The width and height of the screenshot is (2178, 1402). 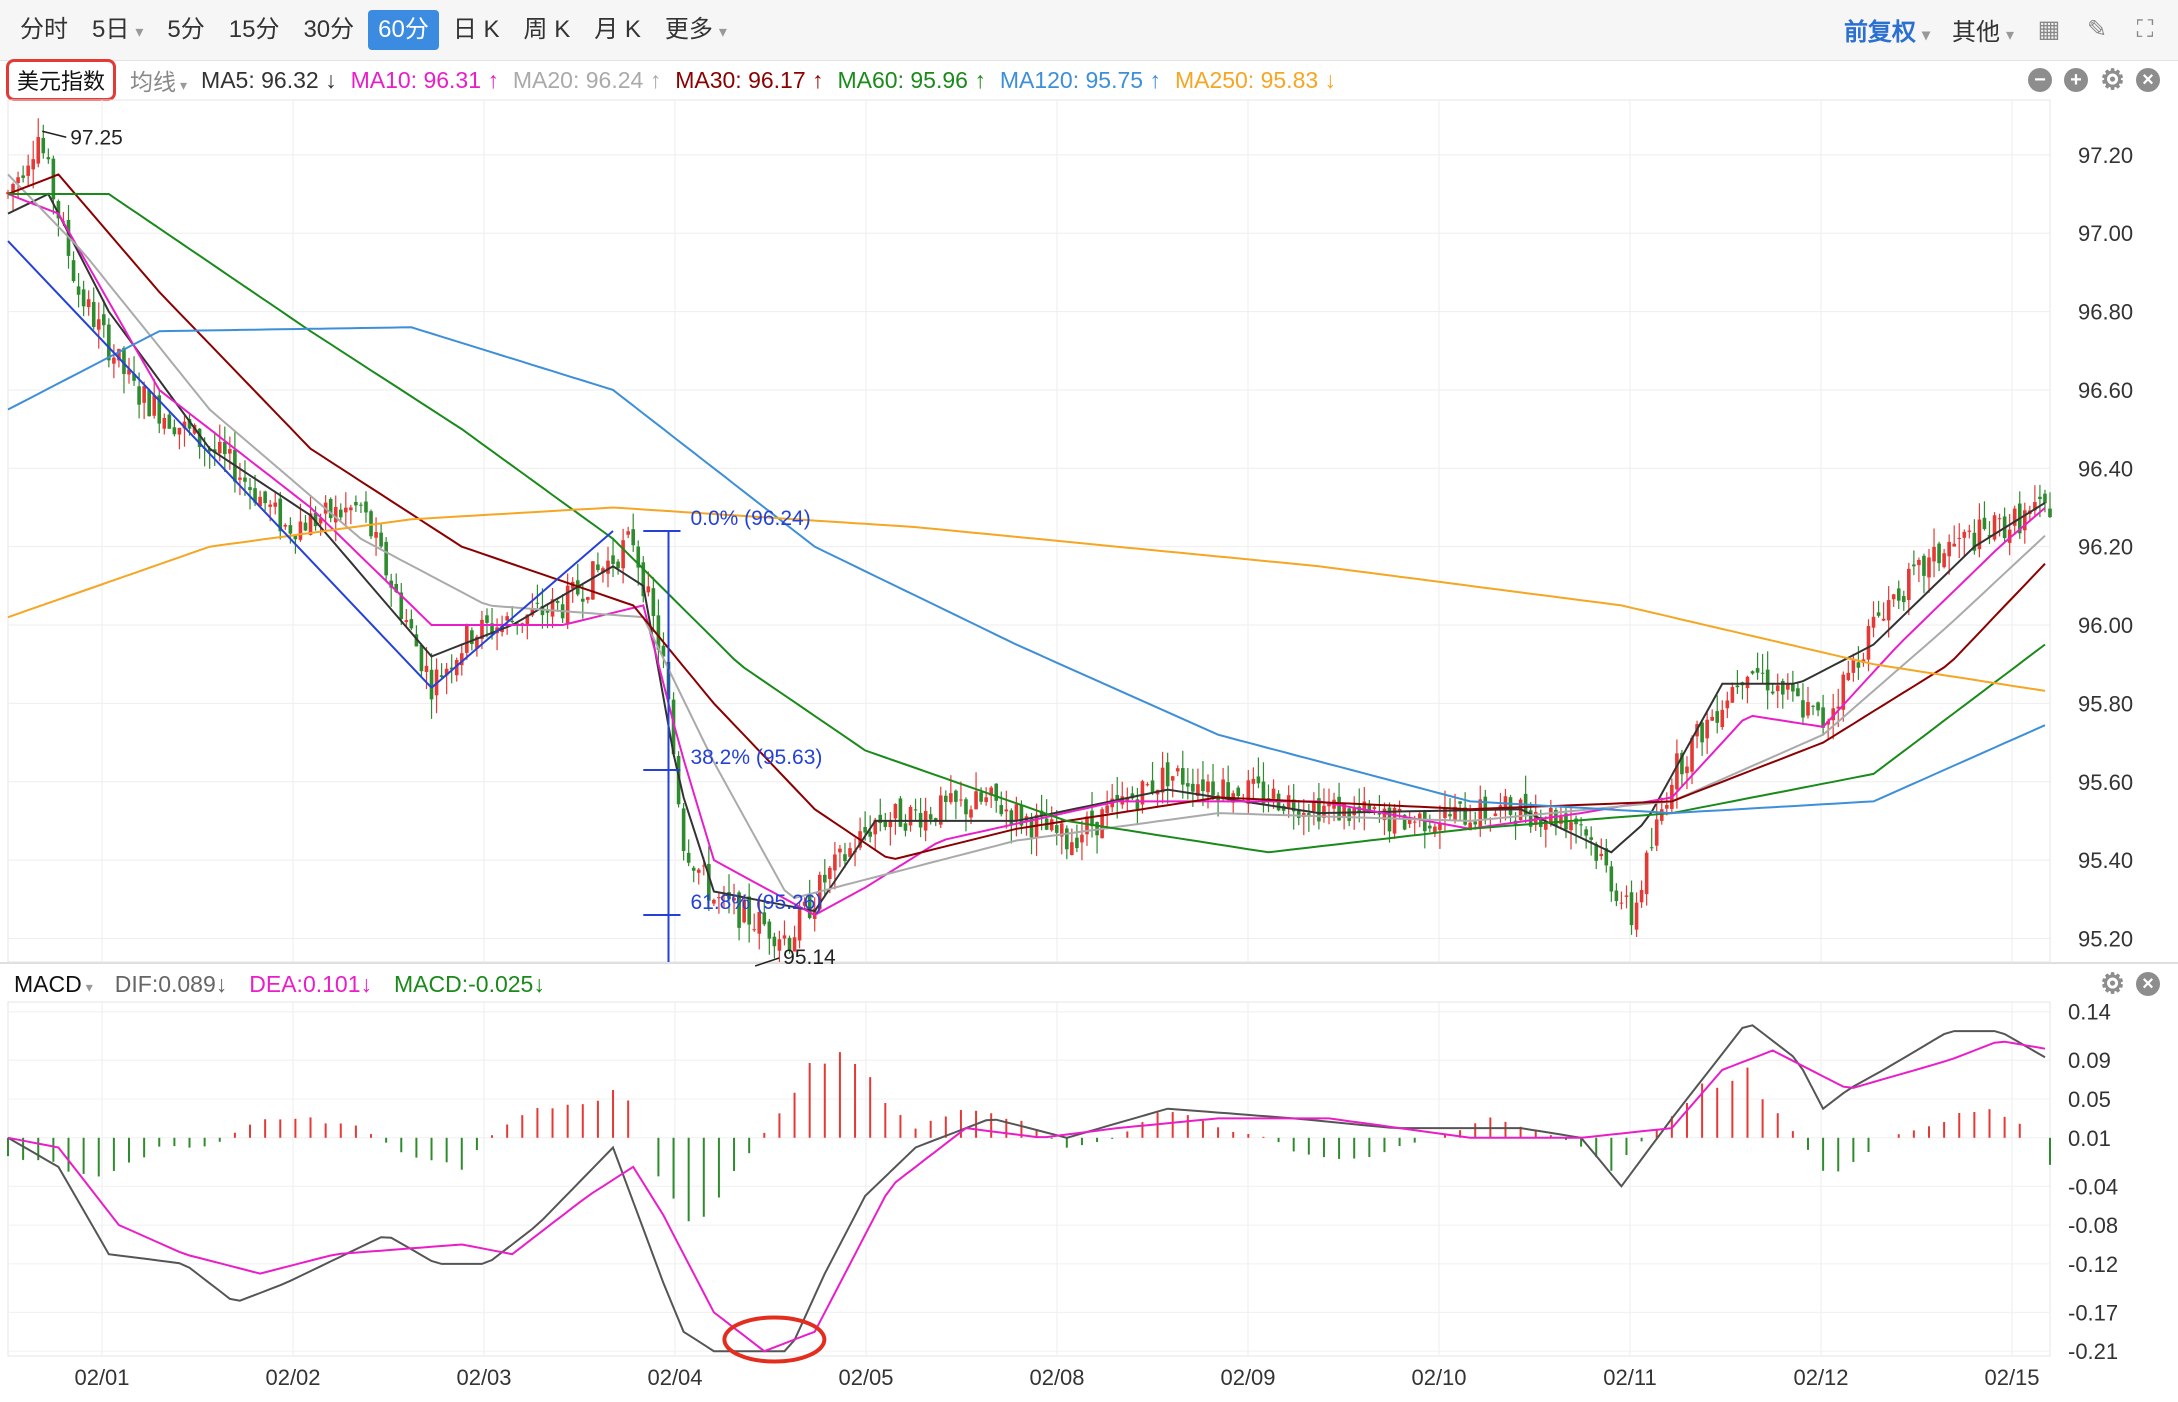 What do you see at coordinates (2076, 80) in the screenshot?
I see `plus-icon: +` at bounding box center [2076, 80].